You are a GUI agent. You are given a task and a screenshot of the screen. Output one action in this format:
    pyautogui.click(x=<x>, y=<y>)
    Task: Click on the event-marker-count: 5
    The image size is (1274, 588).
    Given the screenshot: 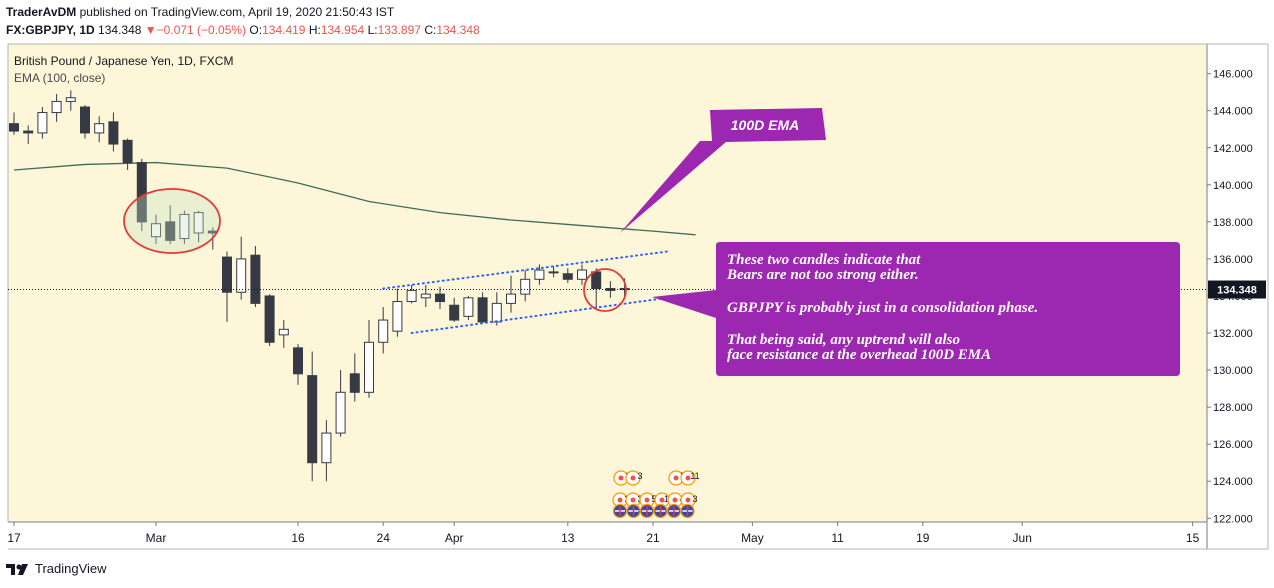 What is the action you would take?
    pyautogui.click(x=653, y=499)
    